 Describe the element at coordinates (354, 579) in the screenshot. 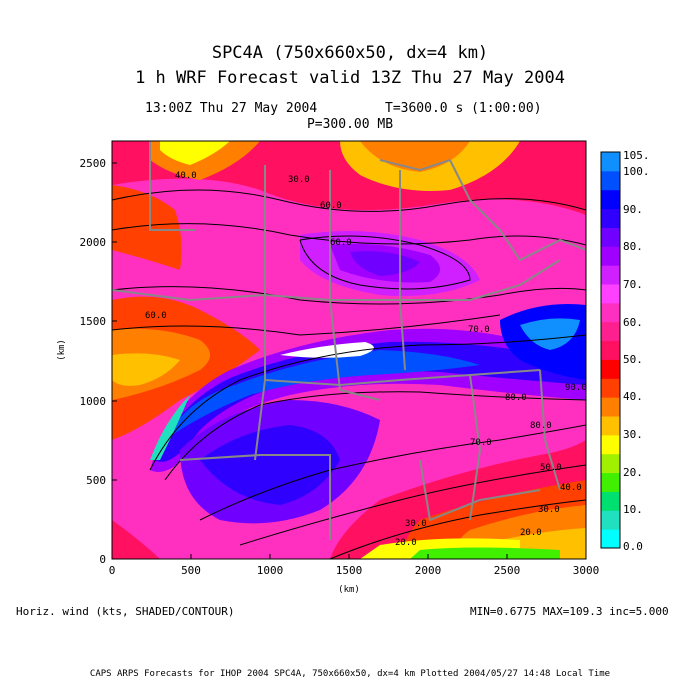

I see `x-axis-labels: 0 500 1000 1500 2000 2500 3000 (km)` at that location.